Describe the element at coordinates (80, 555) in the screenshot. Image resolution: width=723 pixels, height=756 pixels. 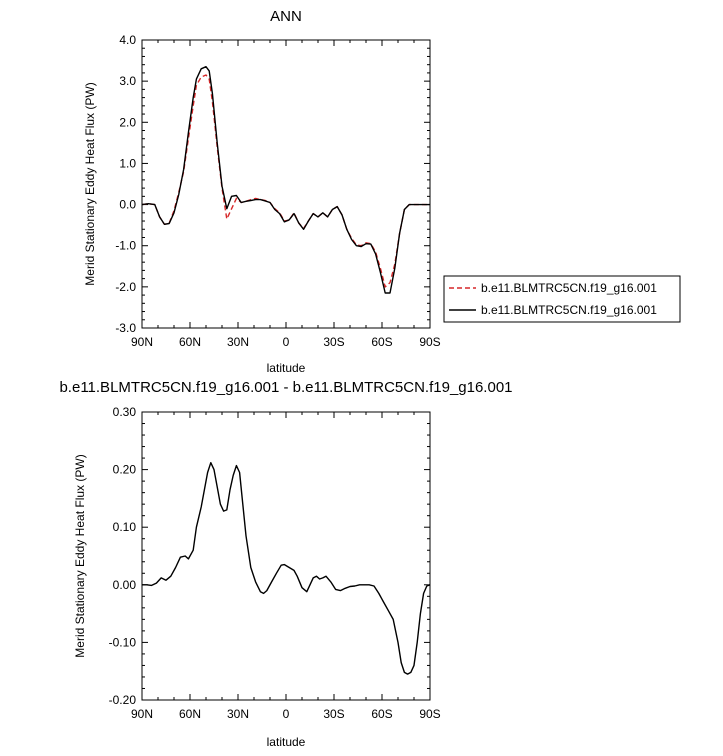
I see `bottom-chart-ylabel: Merid Stationary Eddy Heat Flux (PW)` at that location.